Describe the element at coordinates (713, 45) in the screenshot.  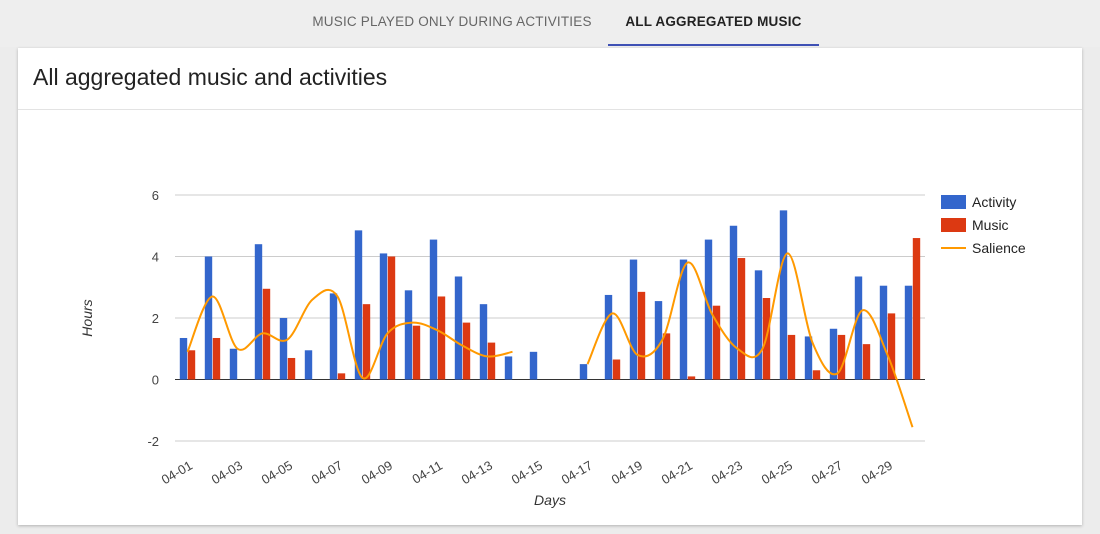
I see `active-tab-indicator` at that location.